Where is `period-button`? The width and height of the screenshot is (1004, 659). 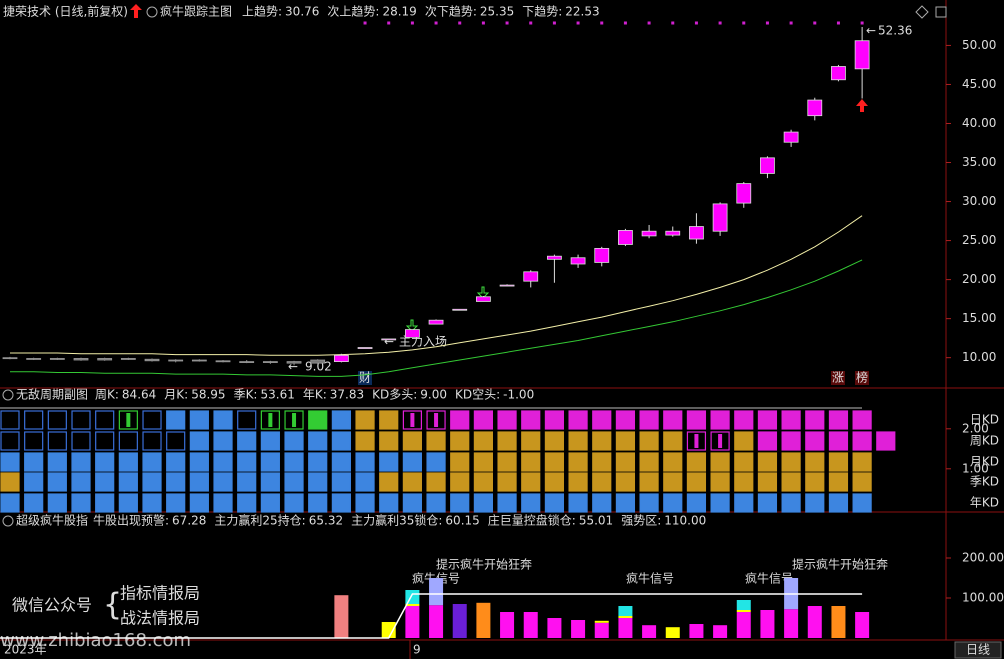 period-button is located at coordinates (978, 650).